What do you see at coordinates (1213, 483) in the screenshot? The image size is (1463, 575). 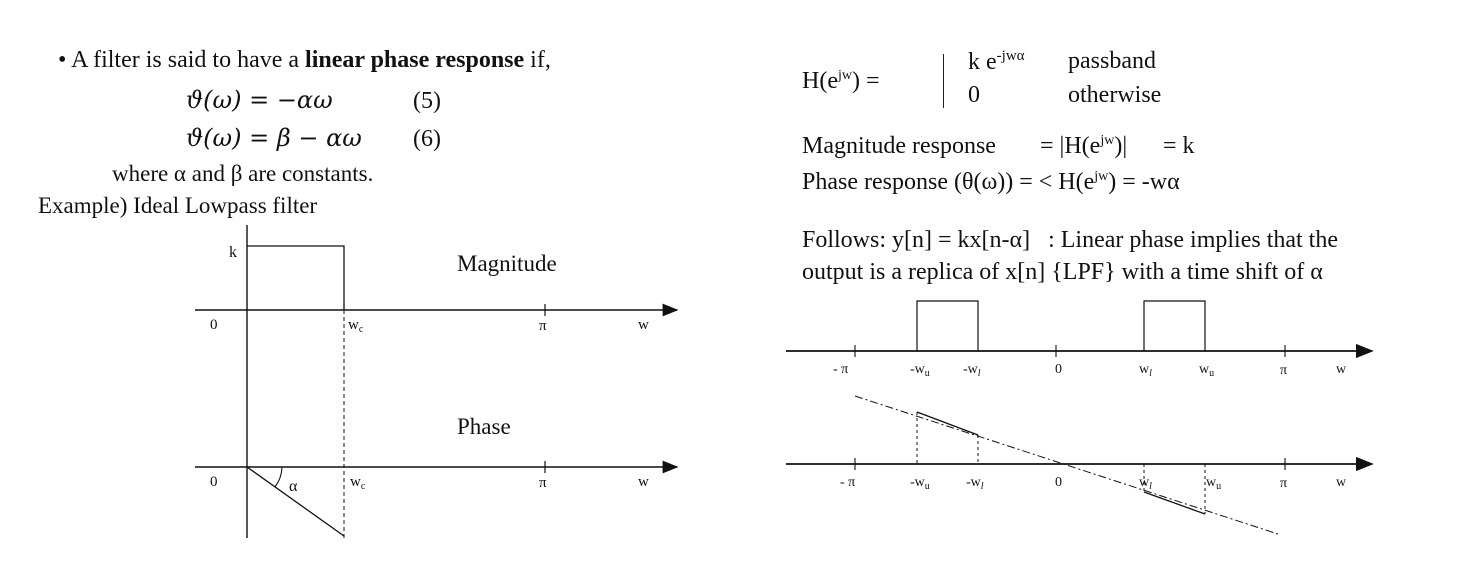 I see `phase-wu-label: wu` at bounding box center [1213, 483].